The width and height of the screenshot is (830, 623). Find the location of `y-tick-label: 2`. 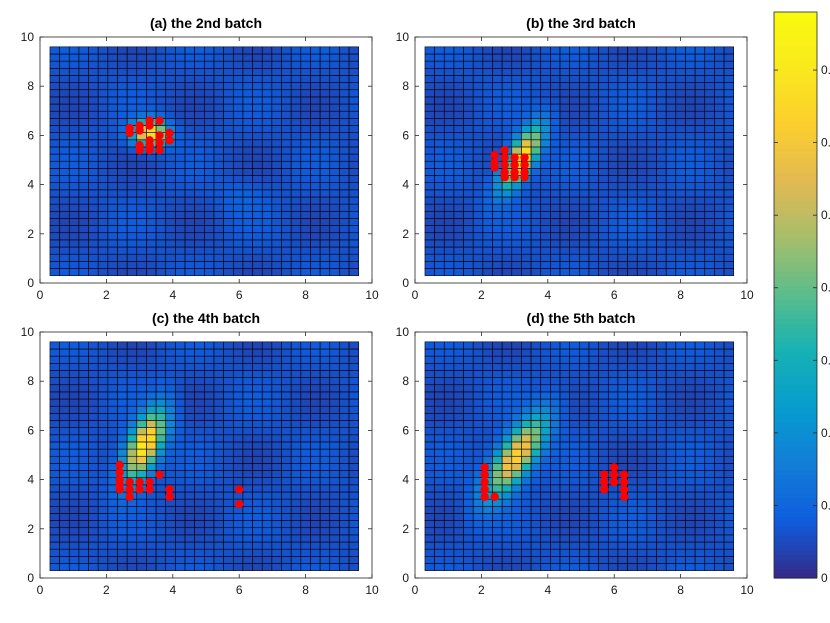

y-tick-label: 2 is located at coordinates (405, 234).